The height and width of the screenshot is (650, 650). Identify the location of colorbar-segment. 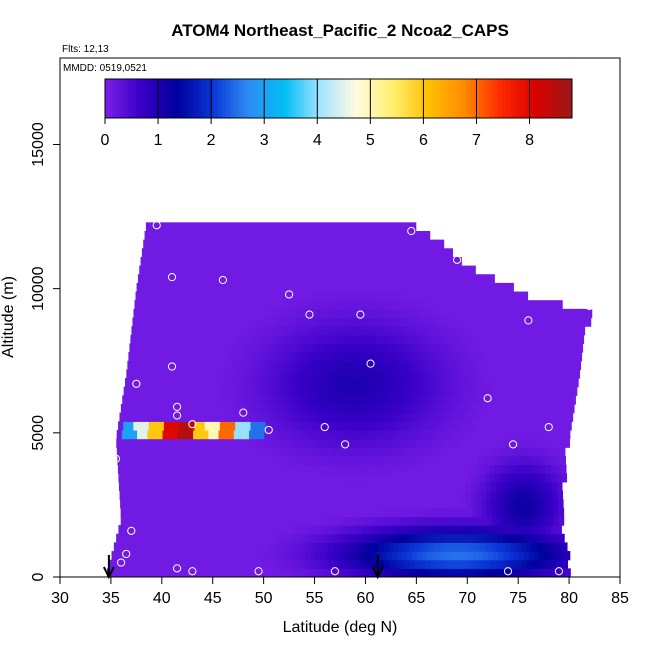
(235, 98).